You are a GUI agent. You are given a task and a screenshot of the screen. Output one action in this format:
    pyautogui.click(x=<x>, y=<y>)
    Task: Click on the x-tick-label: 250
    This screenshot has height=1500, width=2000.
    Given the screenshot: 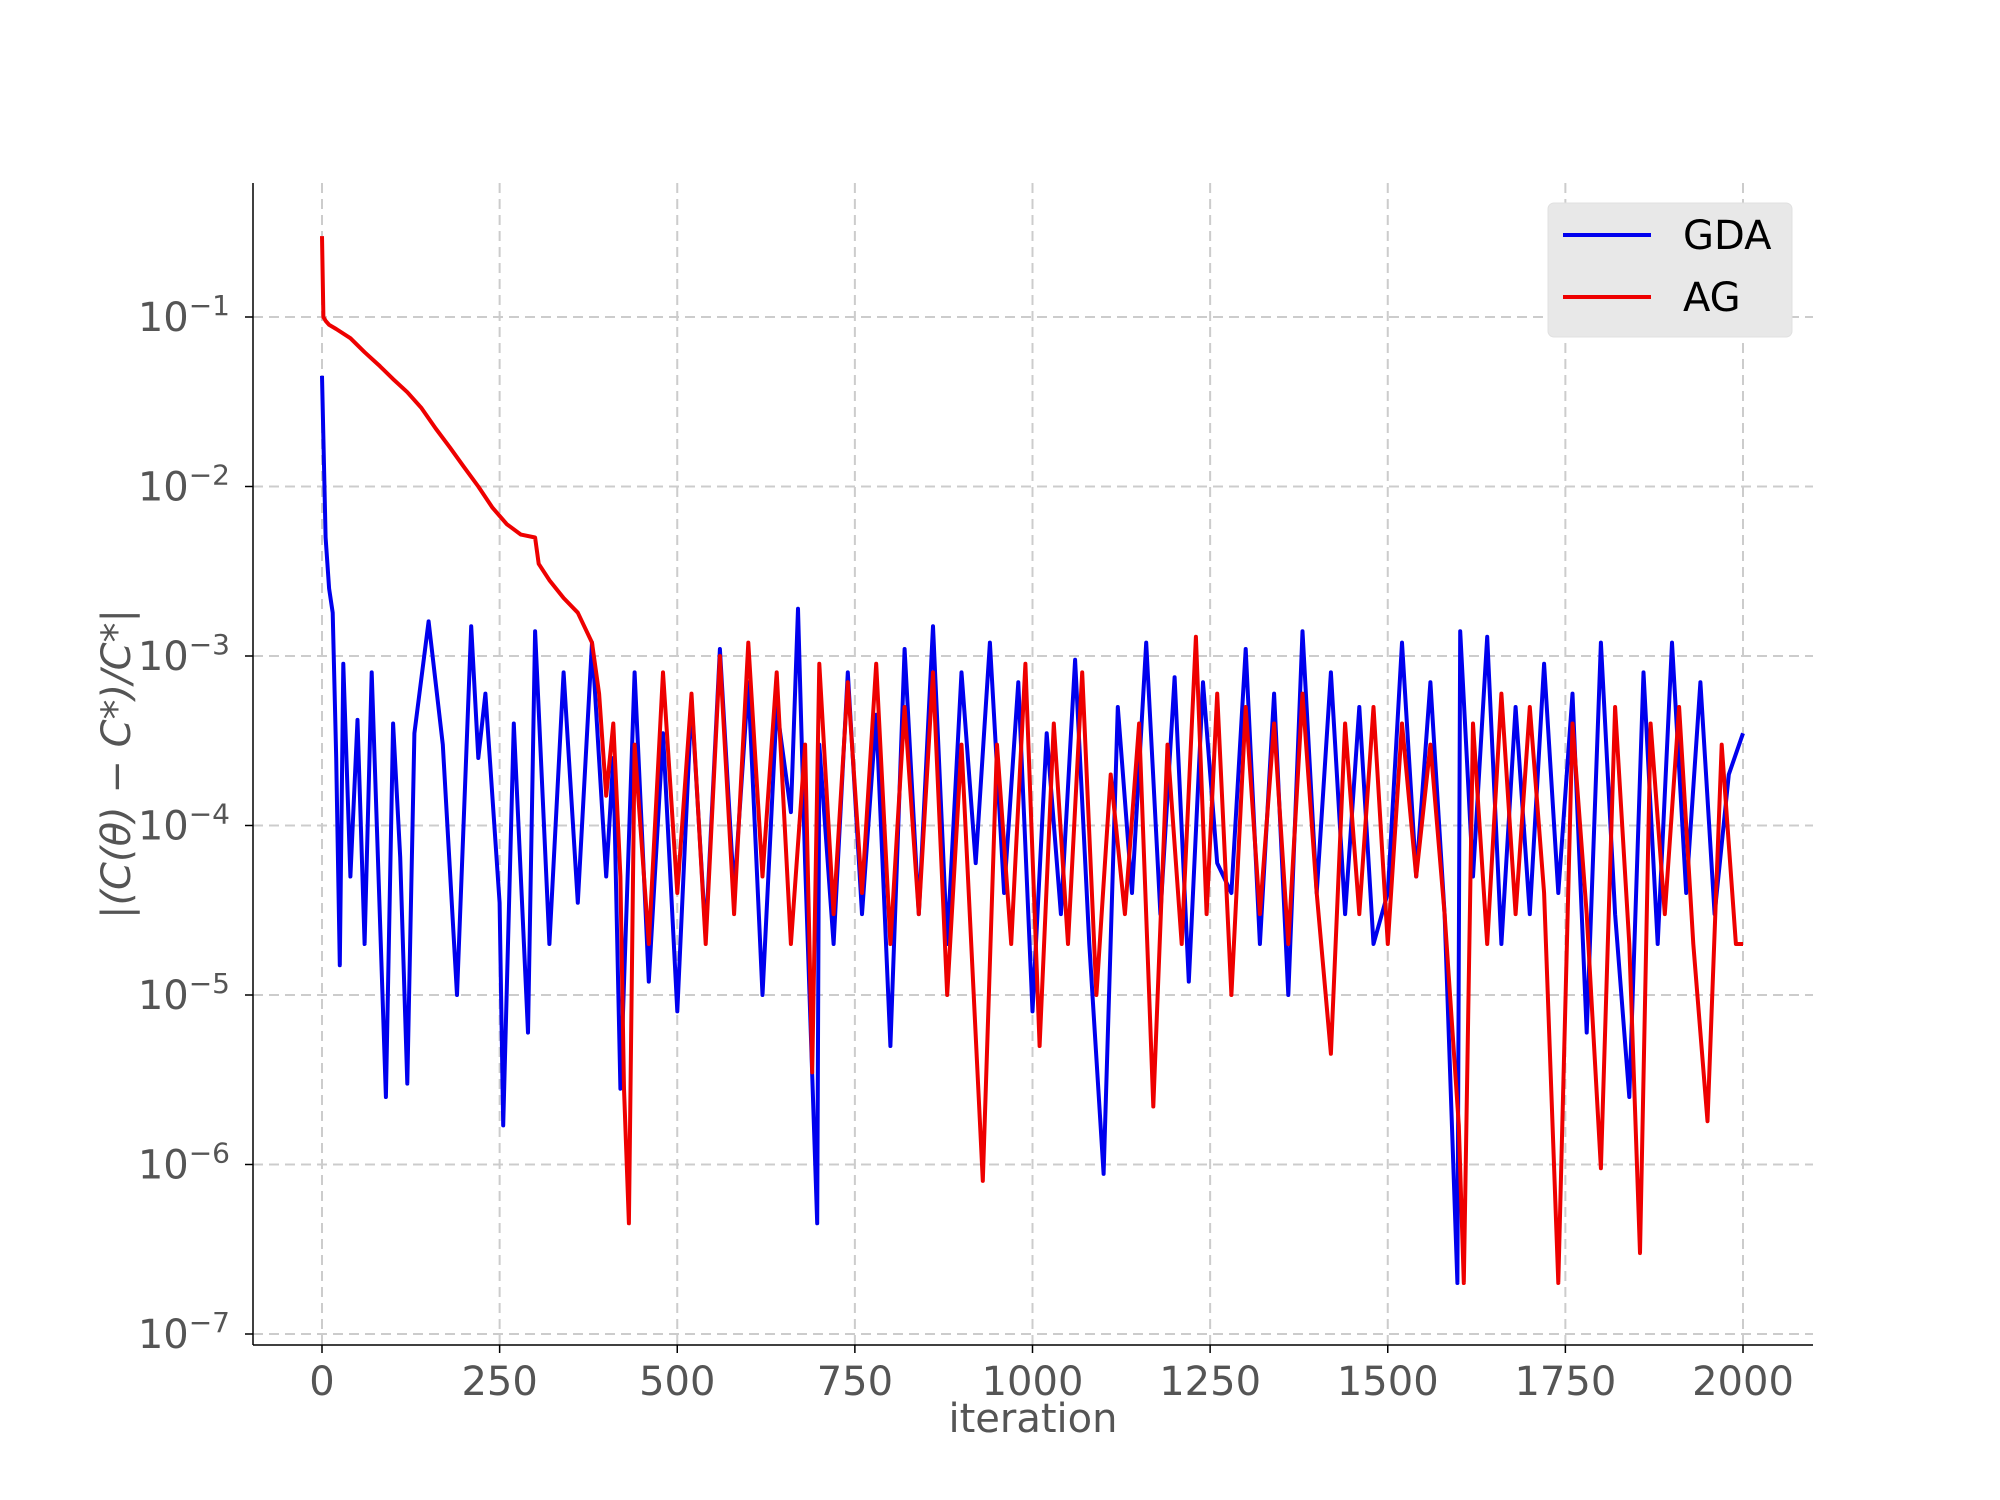 What is the action you would take?
    pyautogui.click(x=499, y=1382)
    